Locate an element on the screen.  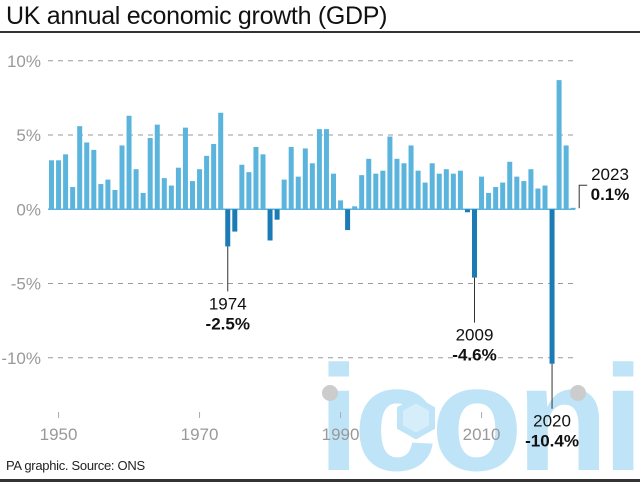
annotation-value: -4.6% is located at coordinates (474, 355).